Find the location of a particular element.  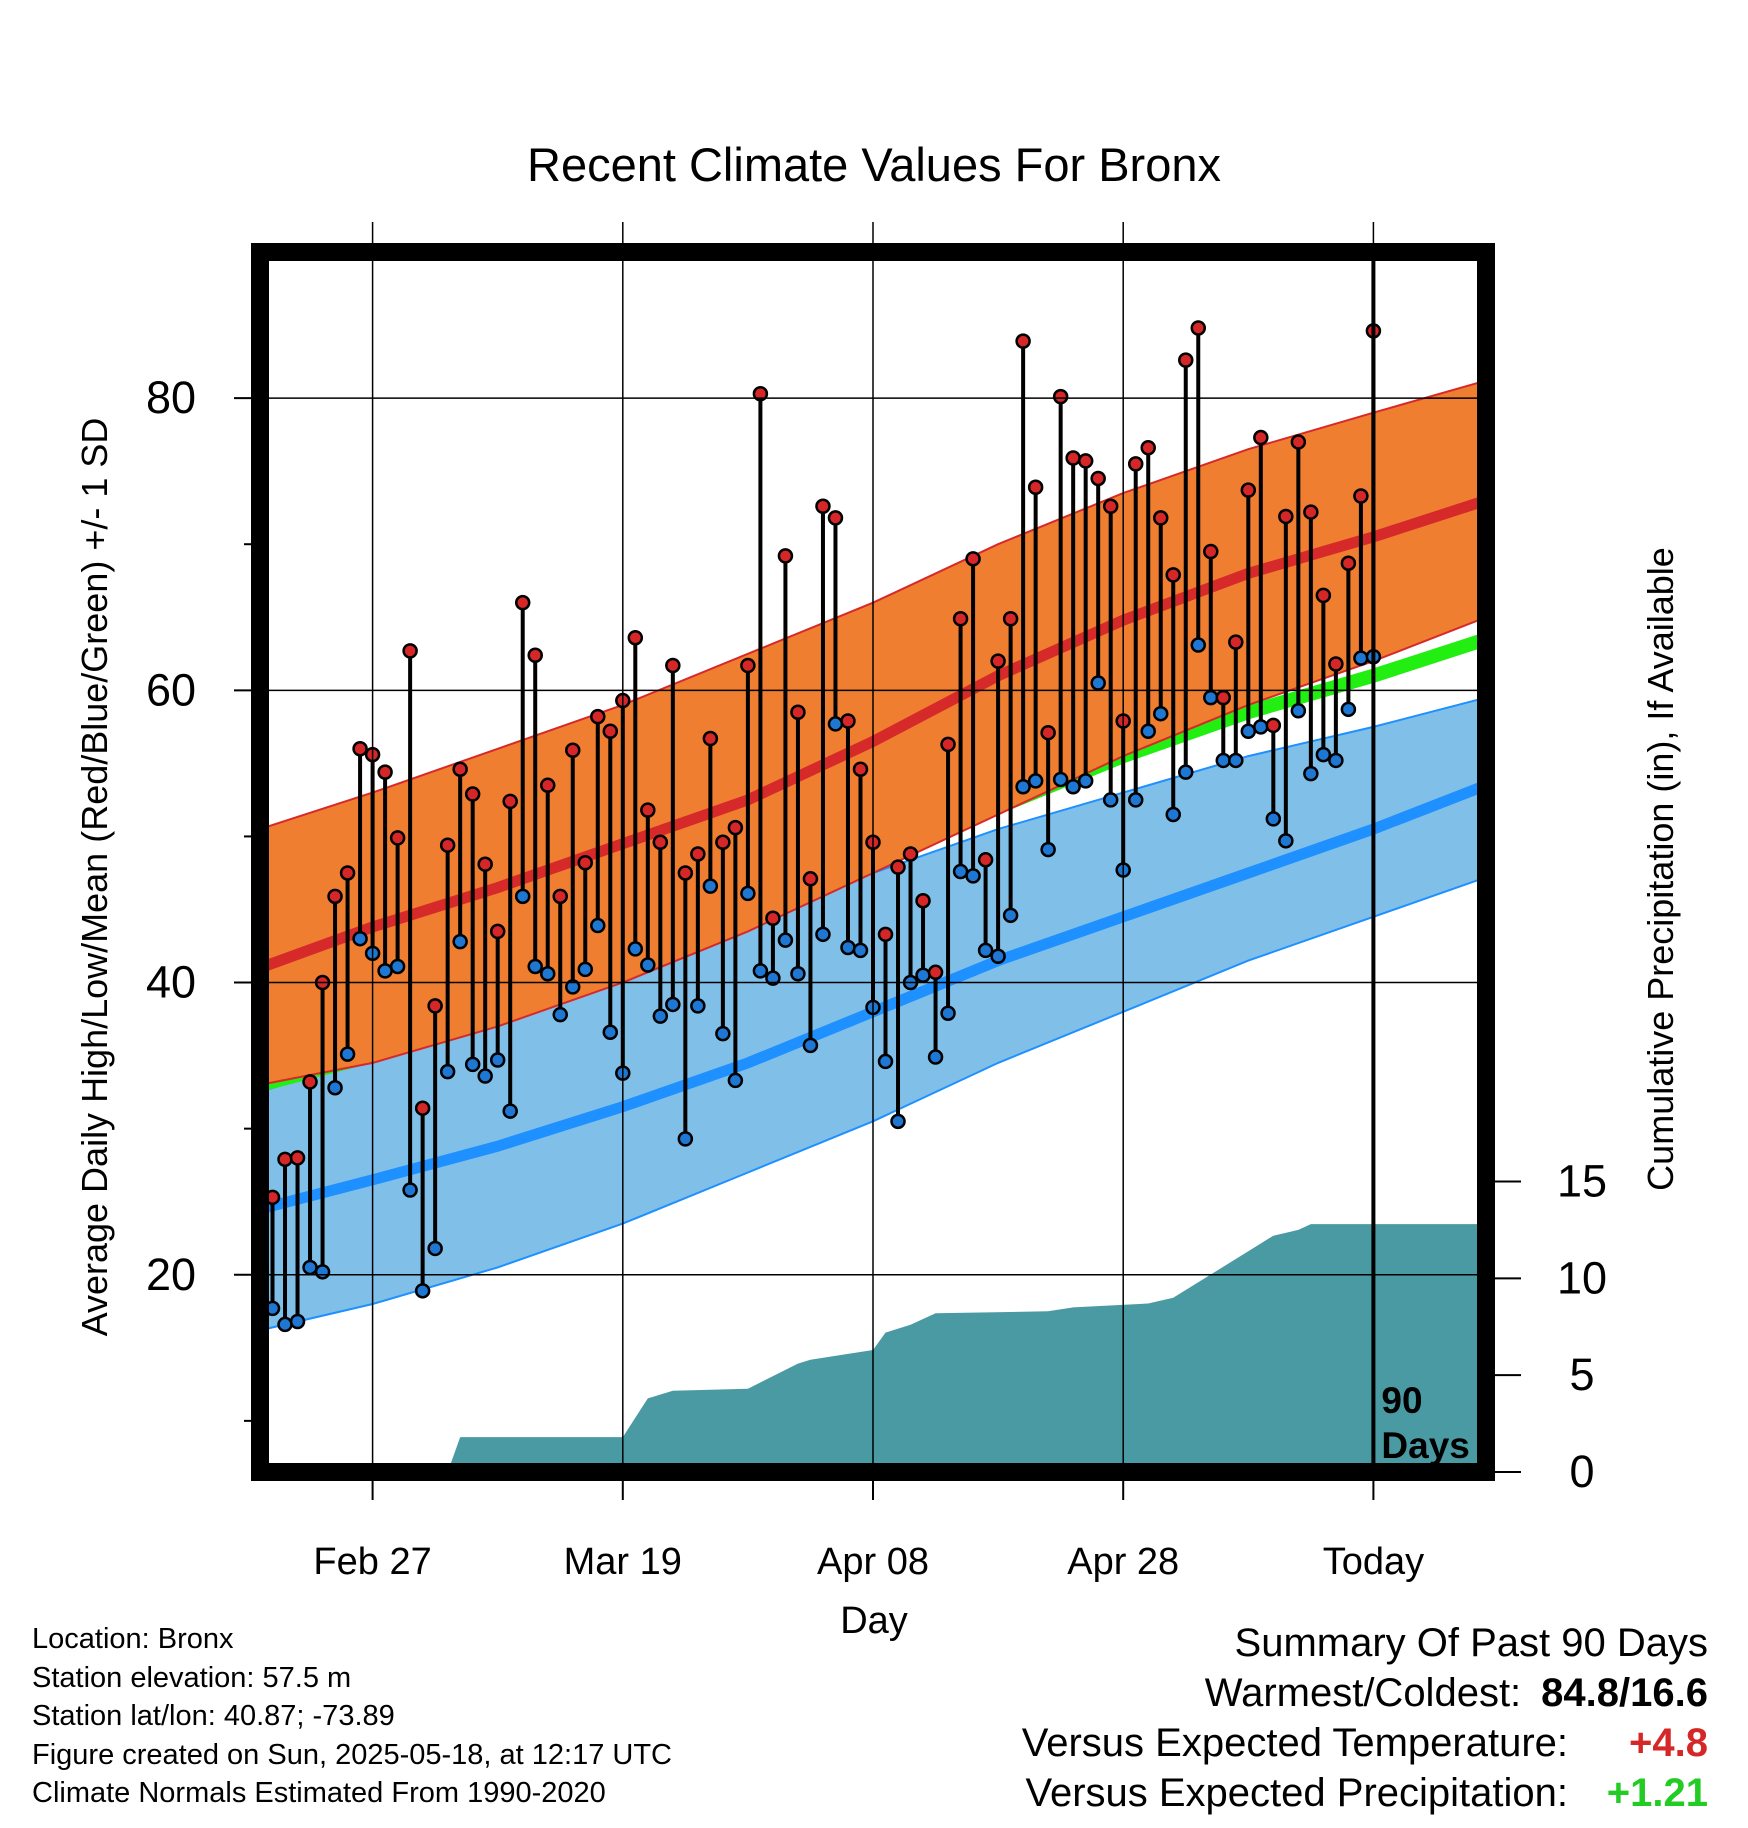

x-tick-label: Today is located at coordinates (1373, 1562).